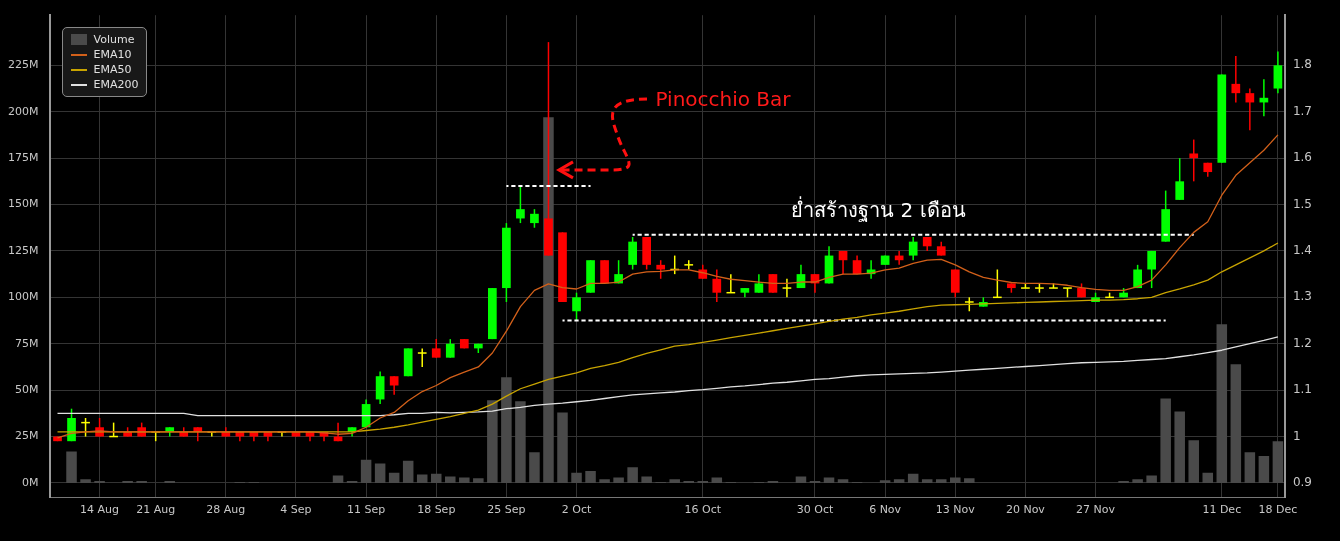 The image size is (1340, 541). Describe the element at coordinates (1025, 510) in the screenshot. I see `x-tick-label: 20 Nov` at that location.